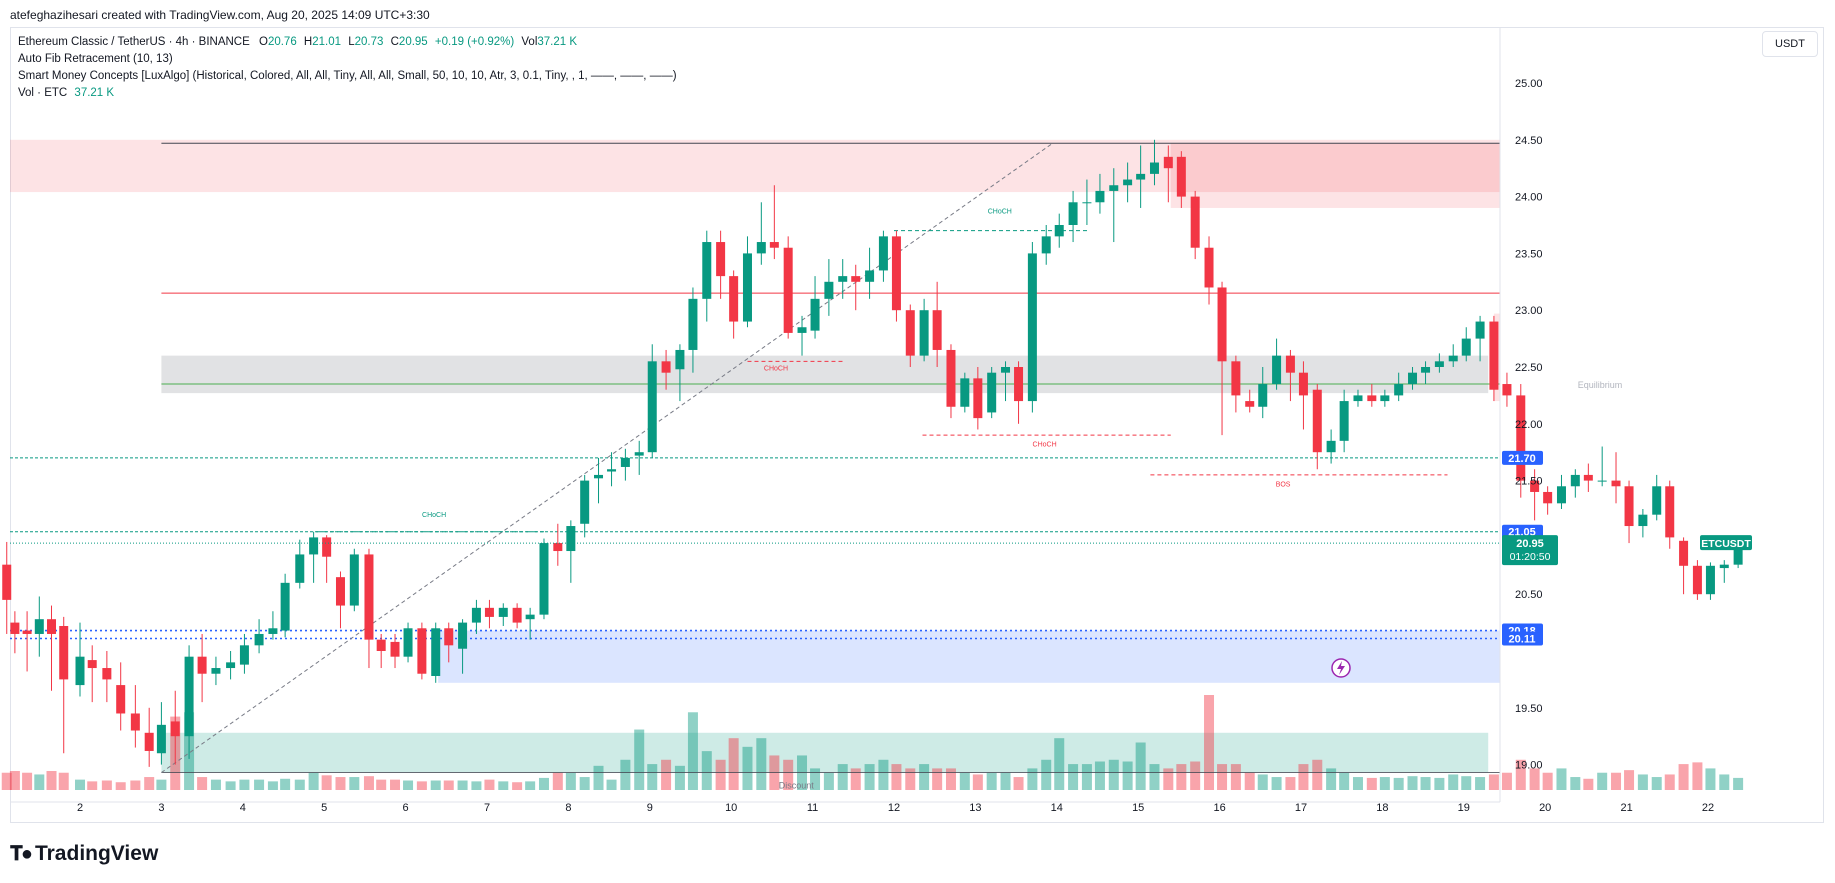  Describe the element at coordinates (369, 42) in the screenshot. I see `ohlc-low: 20.73` at that location.